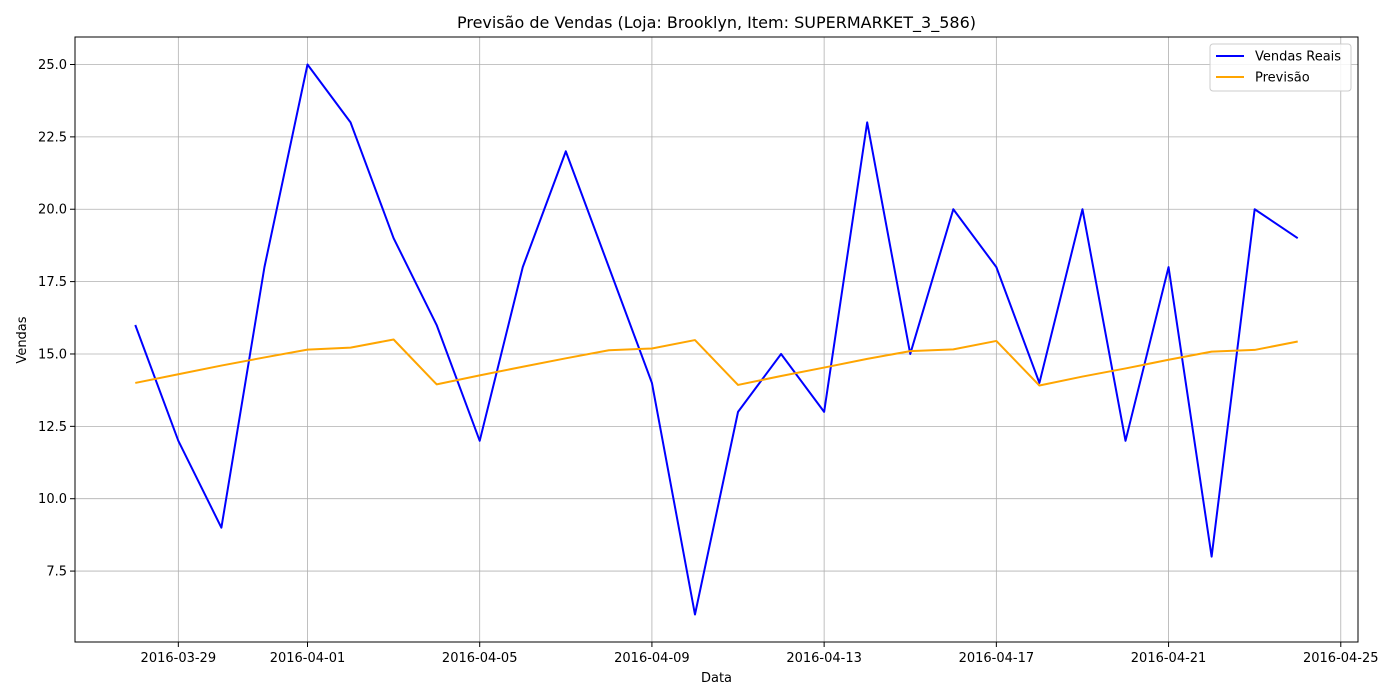 This screenshot has height=700, width=1400. I want to click on y-axis: 7.5 10.0 12.5 15.0 17.5 20.0 22.5 25.0, so click(56, 319).